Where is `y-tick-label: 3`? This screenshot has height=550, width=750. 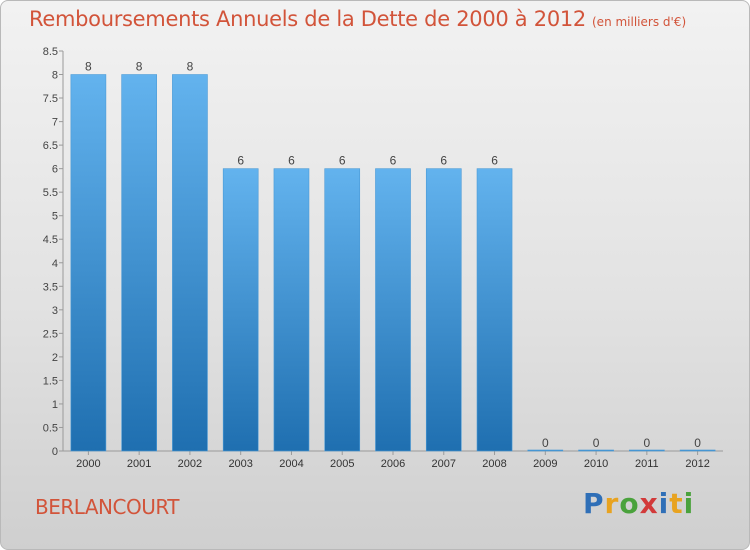
y-tick-label: 3 is located at coordinates (55, 311).